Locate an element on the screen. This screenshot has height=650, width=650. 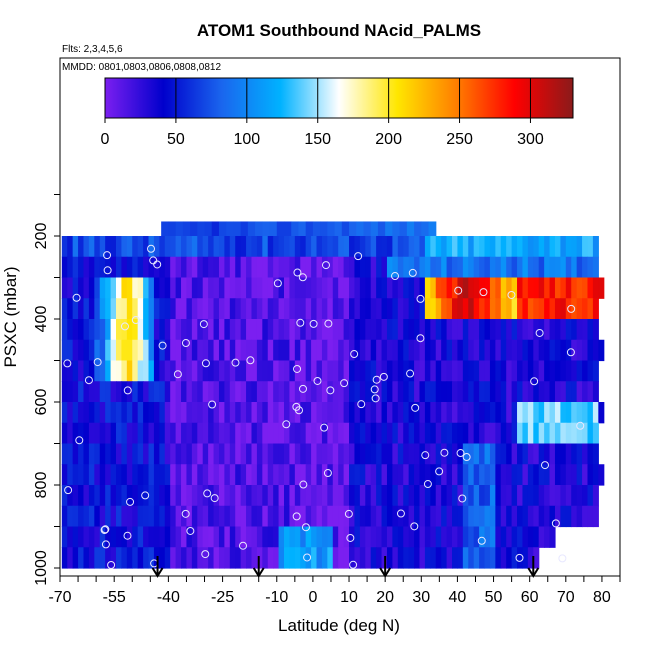
colorbar: 0 50 100 150 200 250 300 is located at coordinates (337, 112).